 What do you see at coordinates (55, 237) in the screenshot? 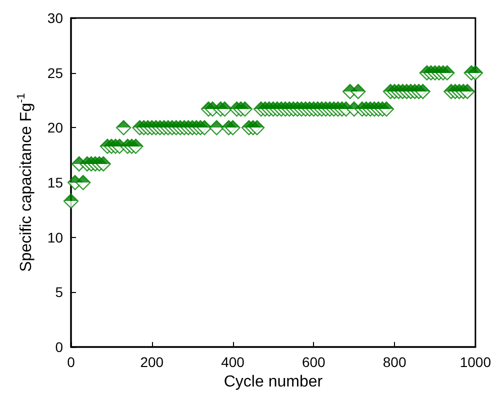
I see `y-tick-label: 10` at bounding box center [55, 237].